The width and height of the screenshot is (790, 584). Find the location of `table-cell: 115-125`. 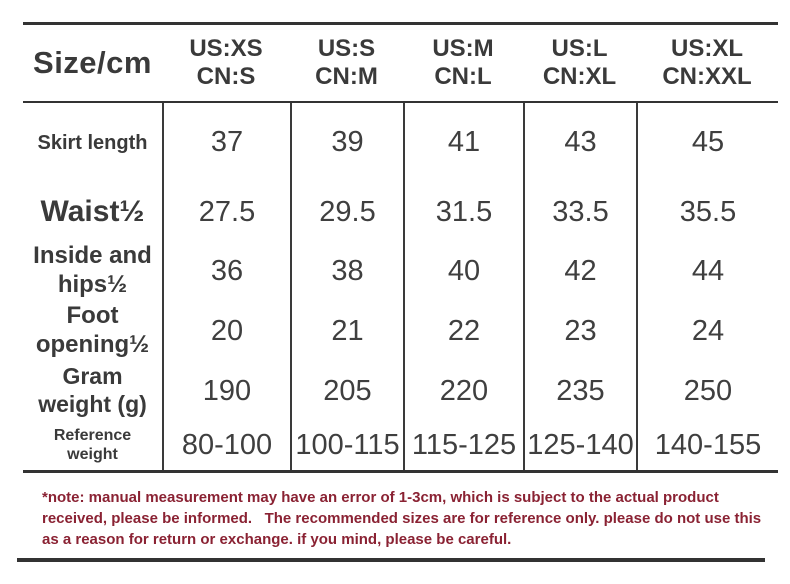

table-cell: 115-125 is located at coordinates (463, 445).